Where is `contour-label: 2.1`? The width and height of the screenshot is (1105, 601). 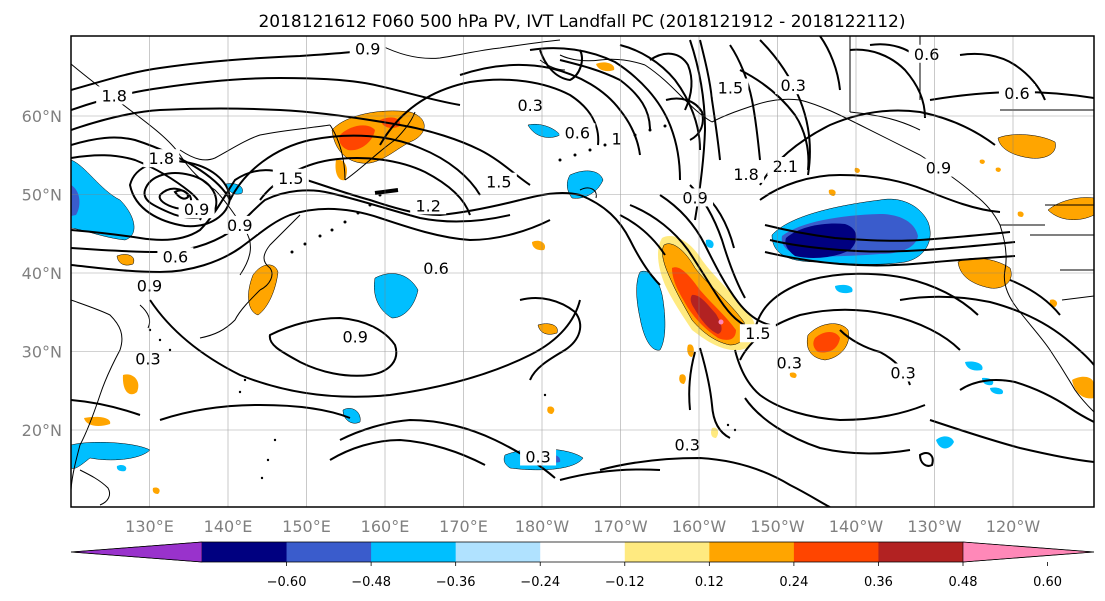 contour-label: 2.1 is located at coordinates (785, 166).